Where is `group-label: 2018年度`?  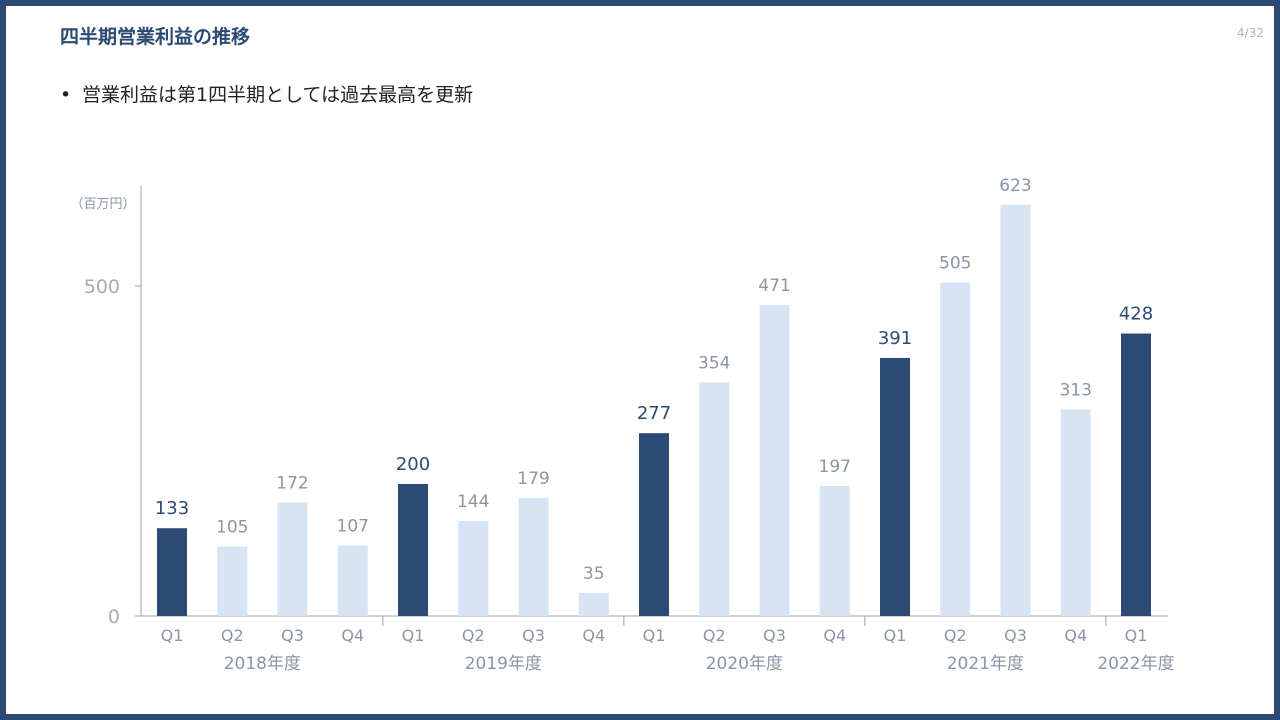
group-label: 2018年度 is located at coordinates (262, 664).